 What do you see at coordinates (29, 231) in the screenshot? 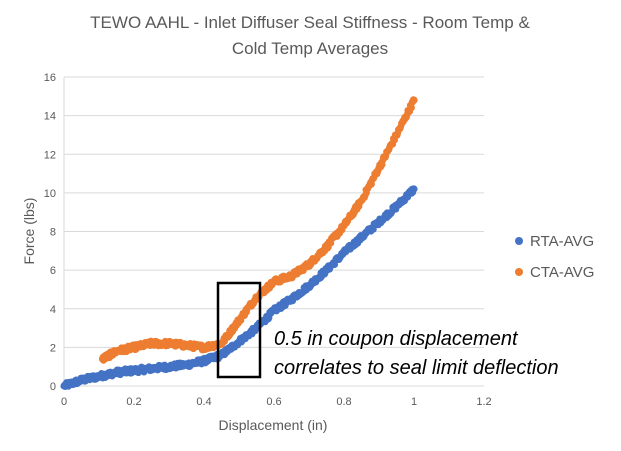
I see `y-axis-label: Force (lbs)` at bounding box center [29, 231].